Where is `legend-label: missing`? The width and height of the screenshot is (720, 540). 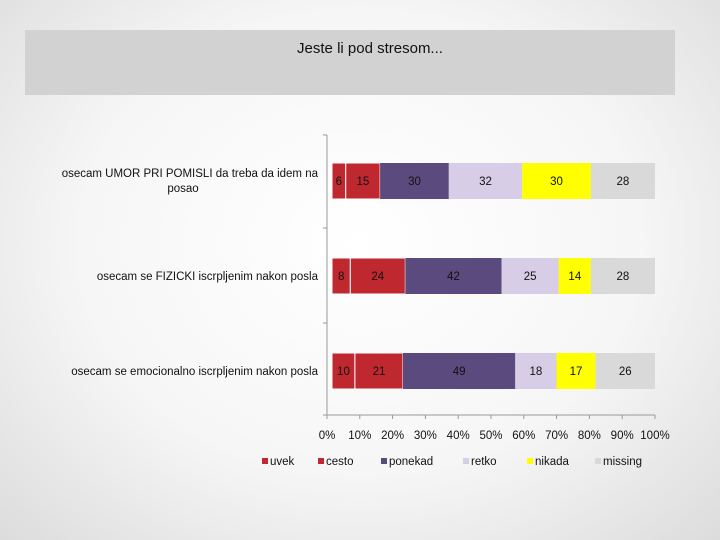 legend-label: missing is located at coordinates (622, 462).